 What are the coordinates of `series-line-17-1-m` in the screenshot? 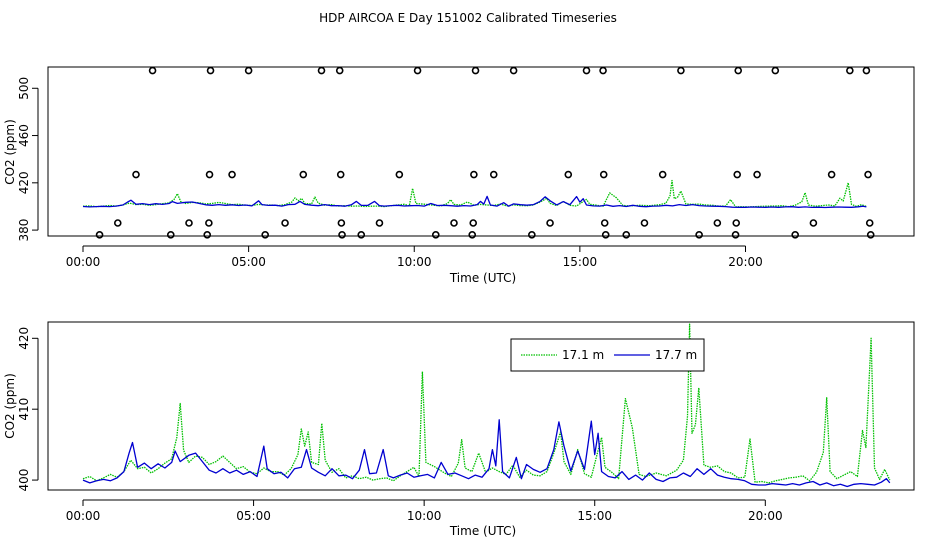 It's located at (474, 193).